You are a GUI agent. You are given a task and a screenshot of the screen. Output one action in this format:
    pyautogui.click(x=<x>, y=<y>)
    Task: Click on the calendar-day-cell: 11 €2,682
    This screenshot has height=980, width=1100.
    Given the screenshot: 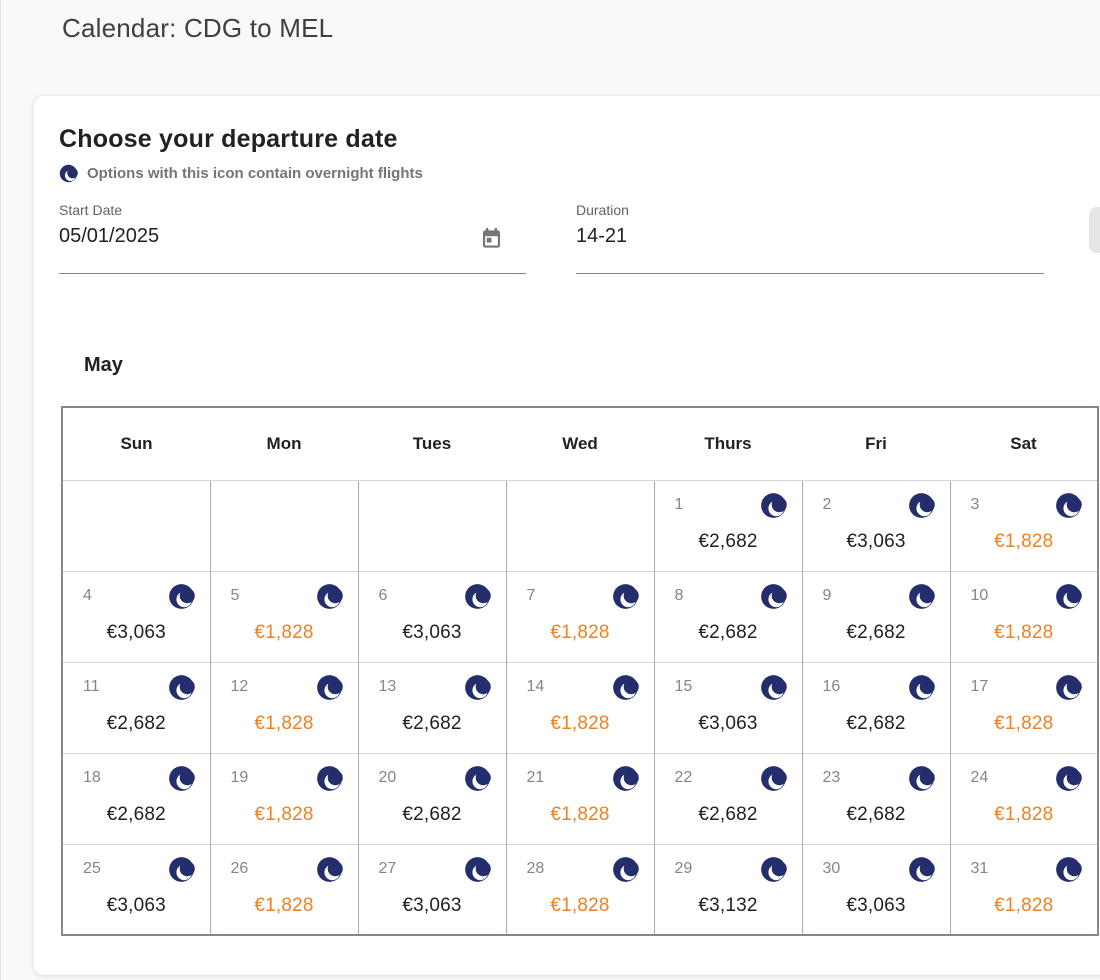 What is the action you would take?
    pyautogui.click(x=136, y=707)
    